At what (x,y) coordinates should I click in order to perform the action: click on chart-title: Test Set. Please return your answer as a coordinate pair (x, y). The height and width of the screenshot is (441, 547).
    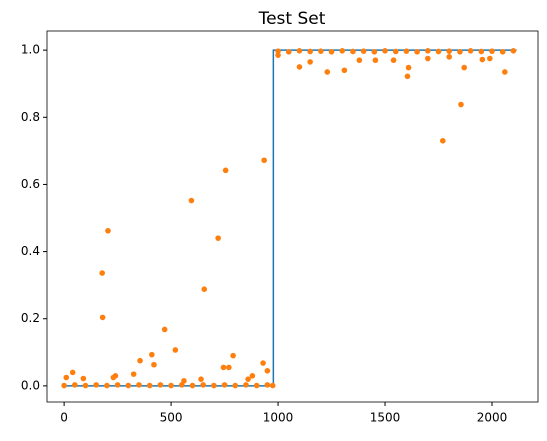
    Looking at the image, I should click on (292, 19).